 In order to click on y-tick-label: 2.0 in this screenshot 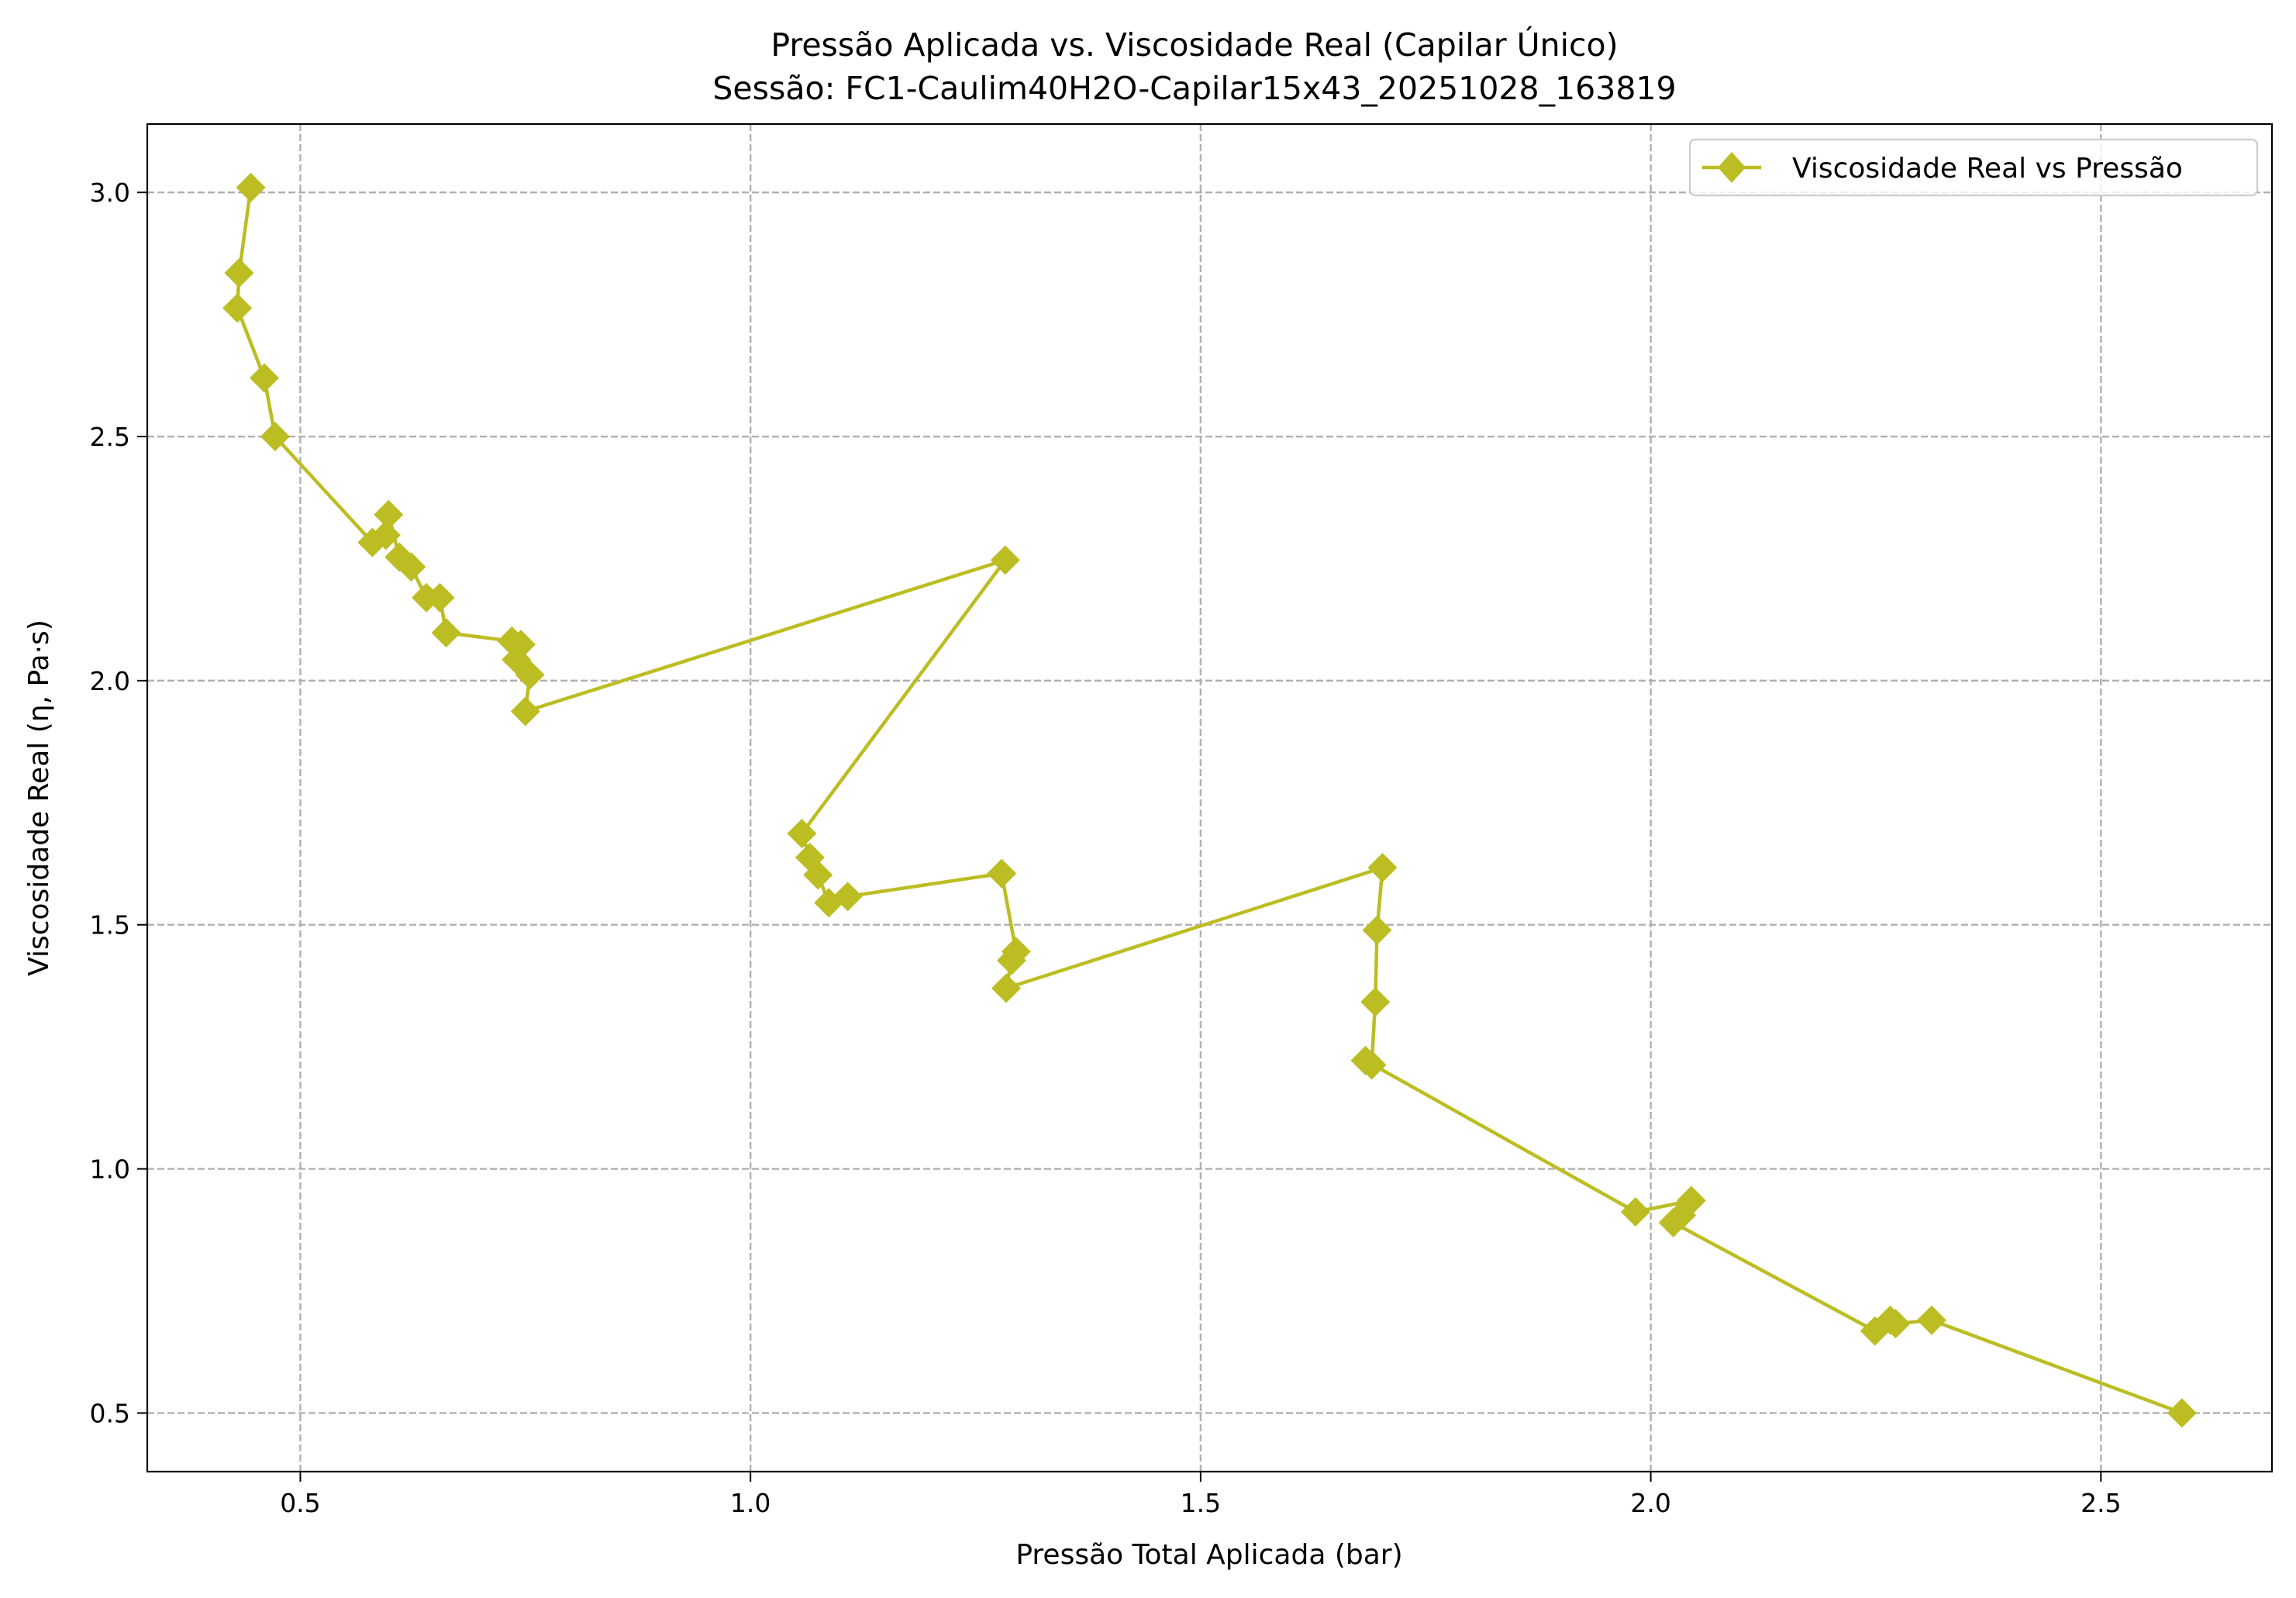, I will do `click(110, 681)`.